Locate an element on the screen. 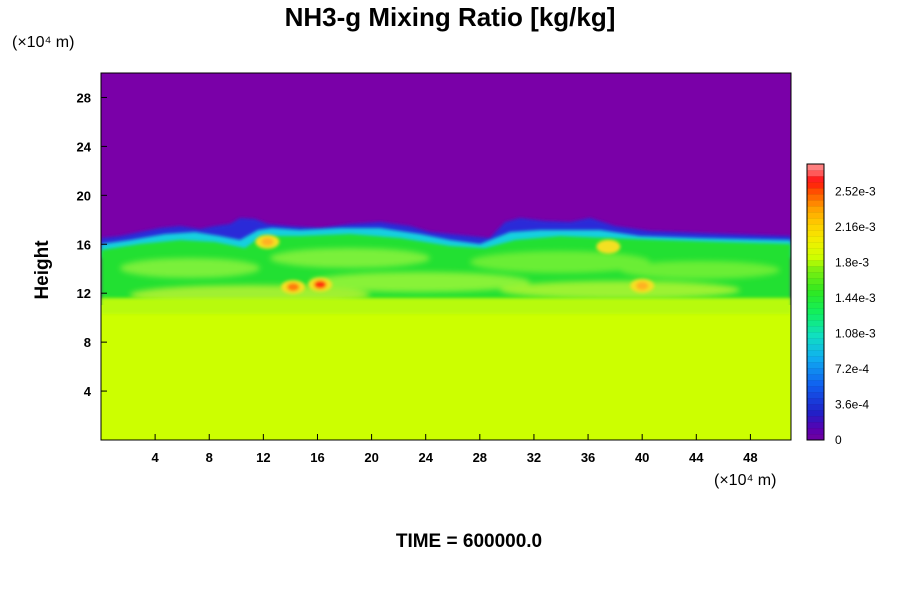  colorbar-label: 0 is located at coordinates (838, 440).